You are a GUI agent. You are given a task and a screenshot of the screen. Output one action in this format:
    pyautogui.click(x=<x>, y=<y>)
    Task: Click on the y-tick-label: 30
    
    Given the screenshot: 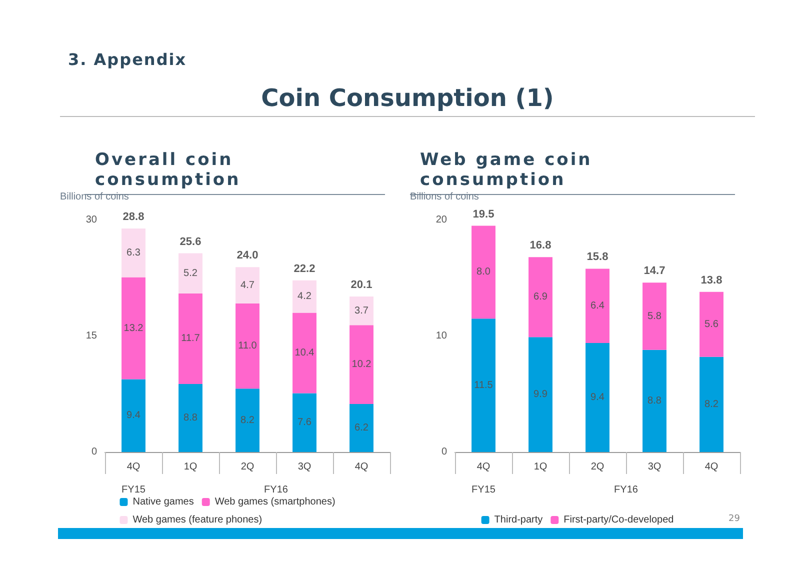 What is the action you would take?
    pyautogui.click(x=92, y=220)
    